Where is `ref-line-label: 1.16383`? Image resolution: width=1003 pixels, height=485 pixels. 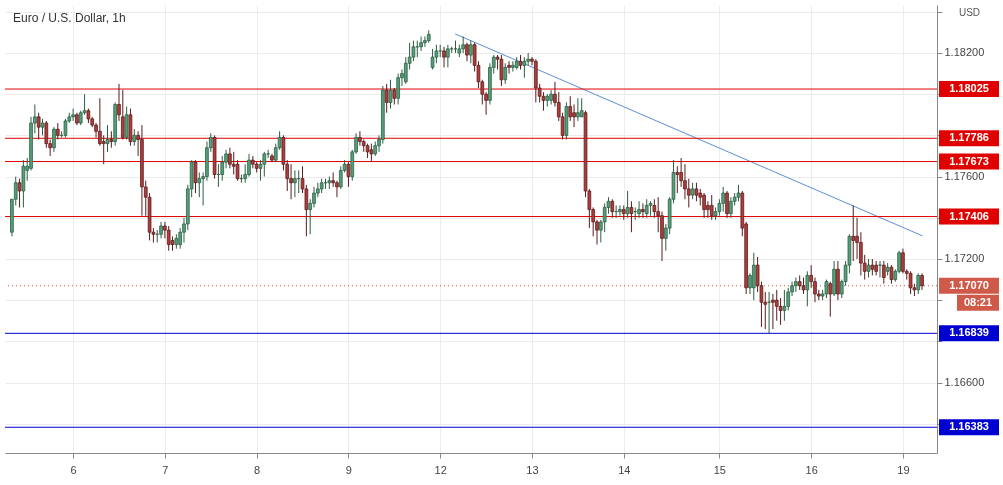 ref-line-label: 1.16383 is located at coordinates (969, 426).